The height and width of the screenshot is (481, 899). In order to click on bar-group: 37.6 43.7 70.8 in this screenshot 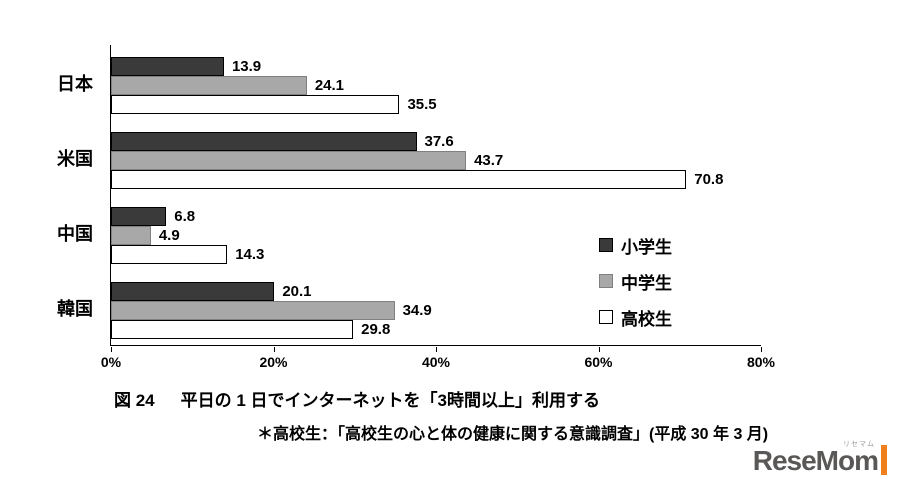, I will do `click(436, 157)`.